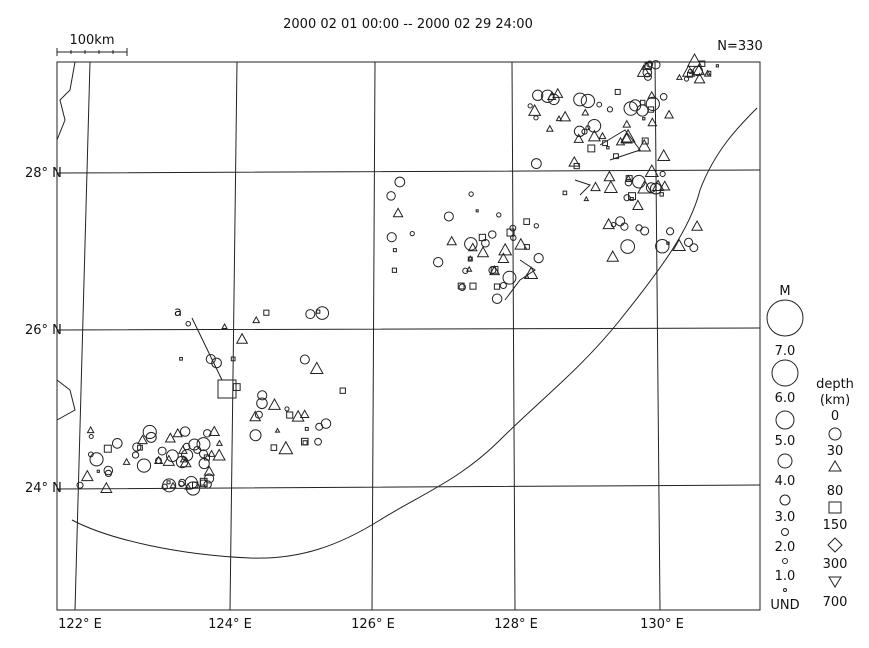 This screenshot has width=869, height=648. What do you see at coordinates (408, 24) in the screenshot?
I see `title: 2000 02 01 00:00 -- 2000 02 29 24:00` at bounding box center [408, 24].